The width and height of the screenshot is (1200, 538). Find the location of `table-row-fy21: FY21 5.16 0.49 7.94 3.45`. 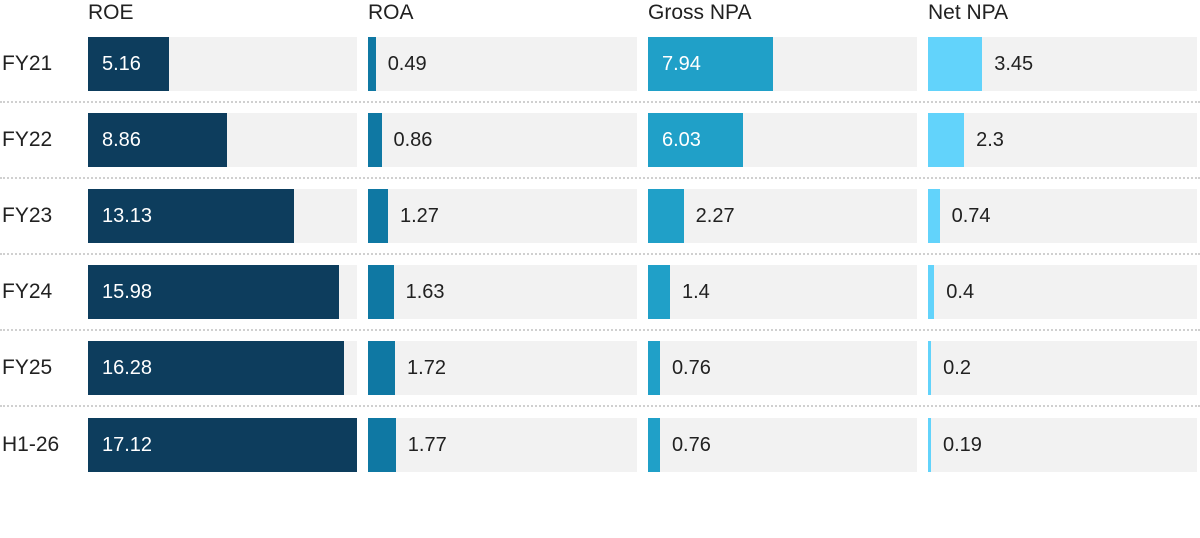

table-row-fy21: FY21 5.16 0.49 7.94 3.45 is located at coordinates (600, 65).